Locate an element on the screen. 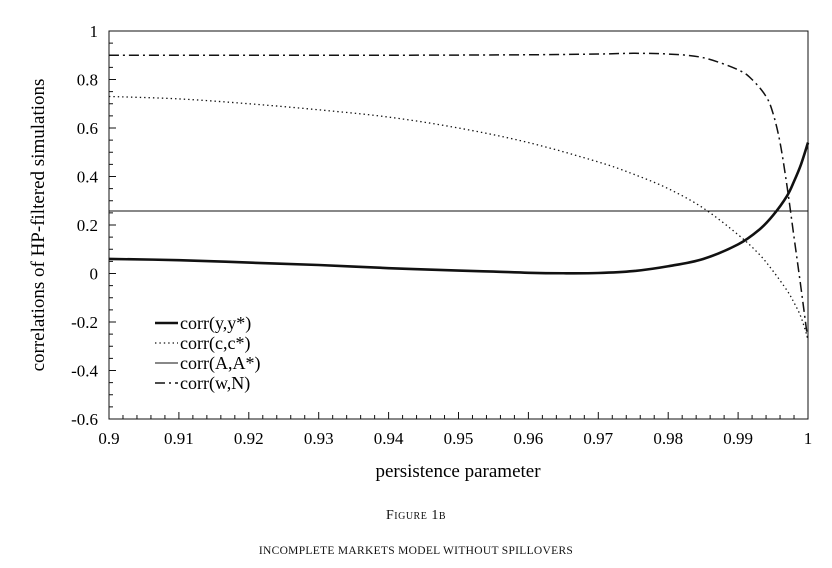 The width and height of the screenshot is (832, 568). y-tick-label: -0.2 is located at coordinates (84, 322).